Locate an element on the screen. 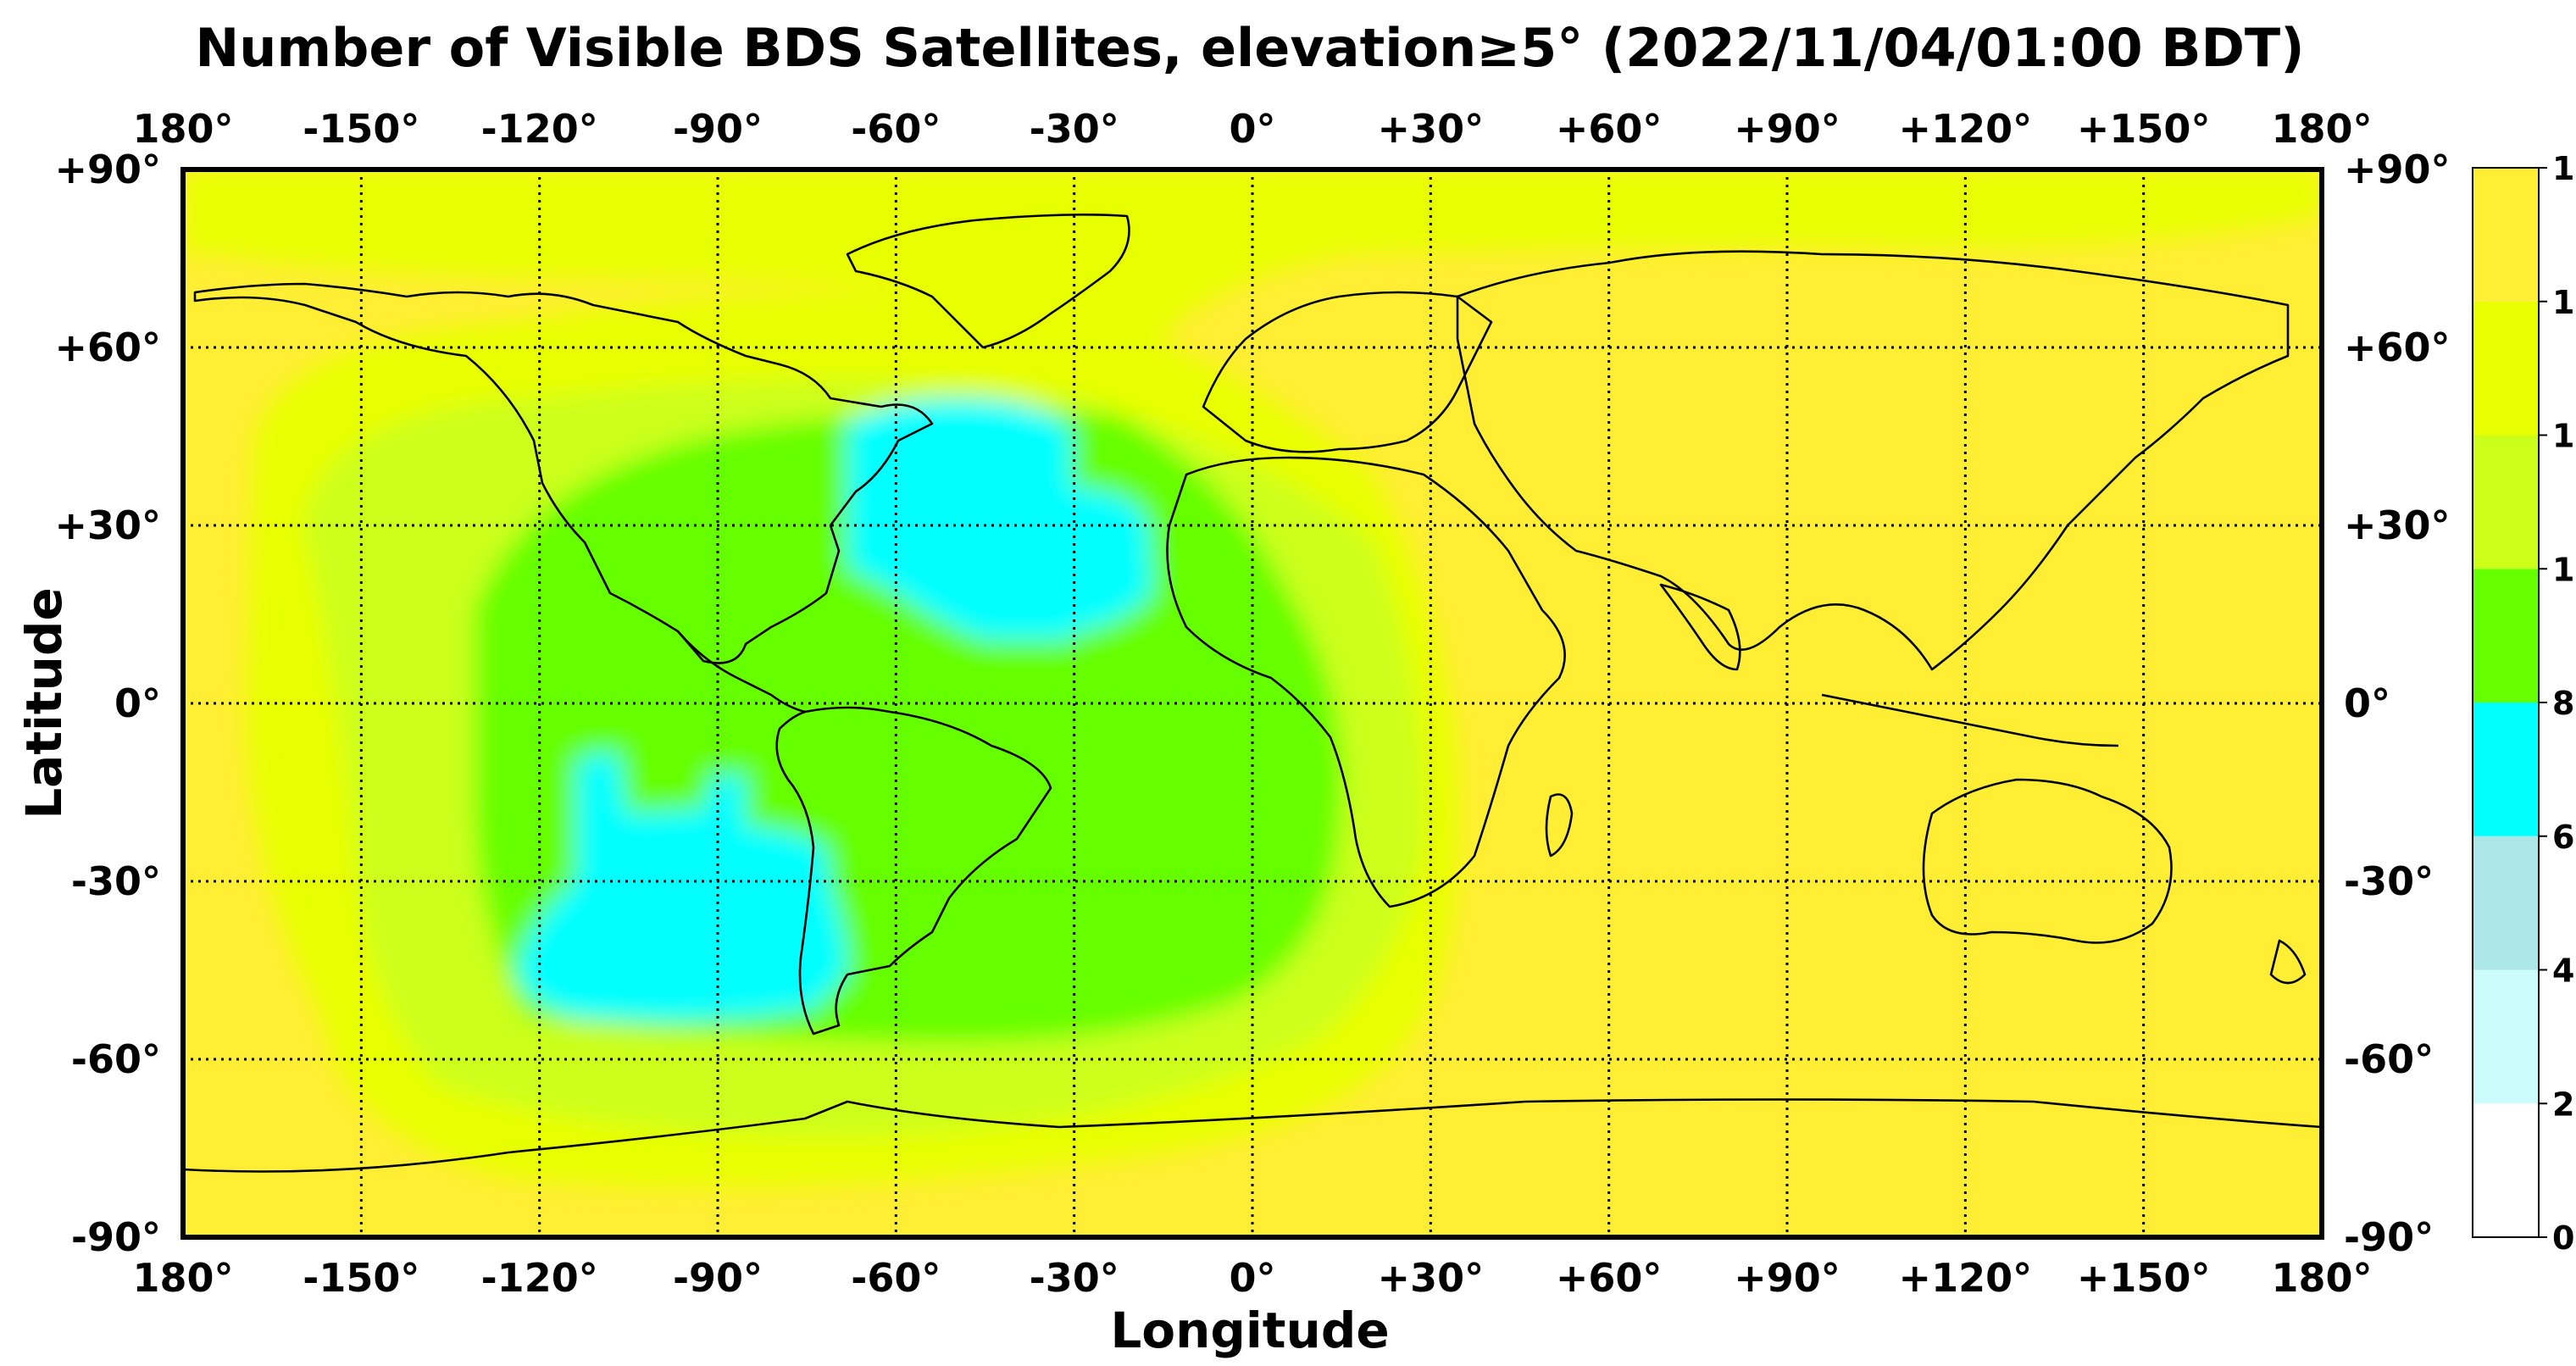  colorbar-tick-label: 2 is located at coordinates (2563, 1104).